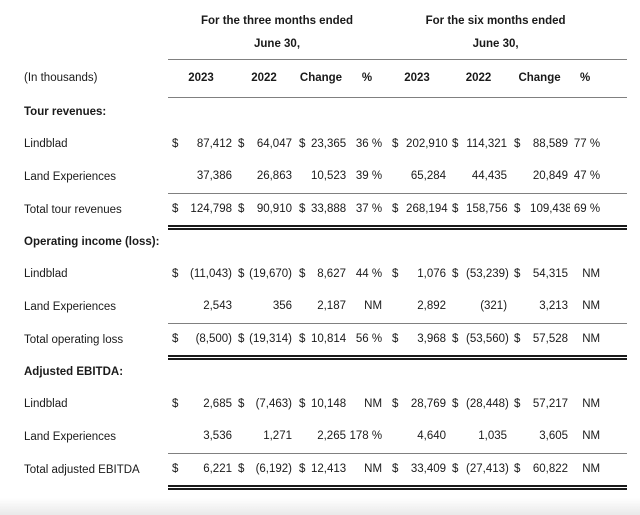 This screenshot has width=640, height=515. What do you see at coordinates (432, 436) in the screenshot?
I see `amount-cell: 4,640` at bounding box center [432, 436].